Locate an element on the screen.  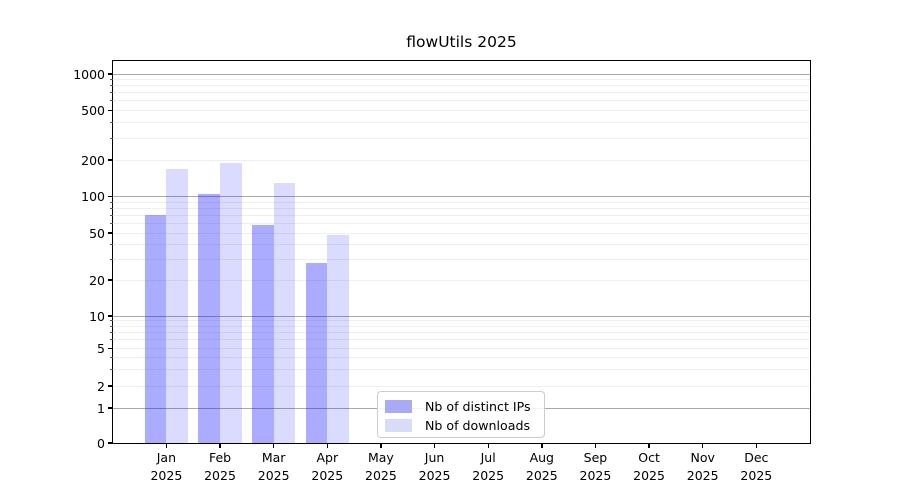
legend-label-downloads: Nb of downloads is located at coordinates (478, 425).